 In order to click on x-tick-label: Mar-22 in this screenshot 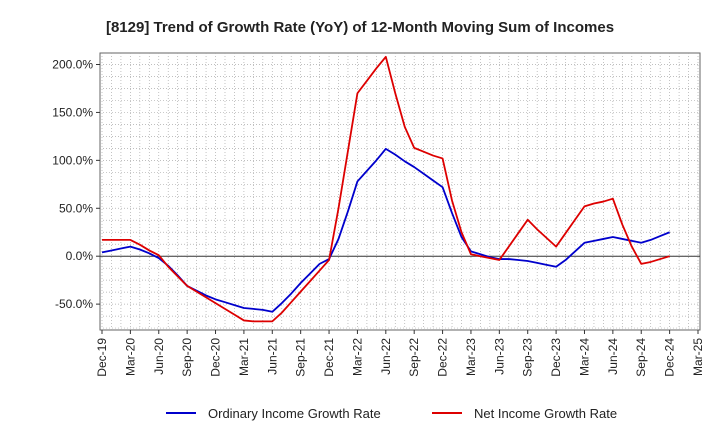, I will do `click(357, 357)`.